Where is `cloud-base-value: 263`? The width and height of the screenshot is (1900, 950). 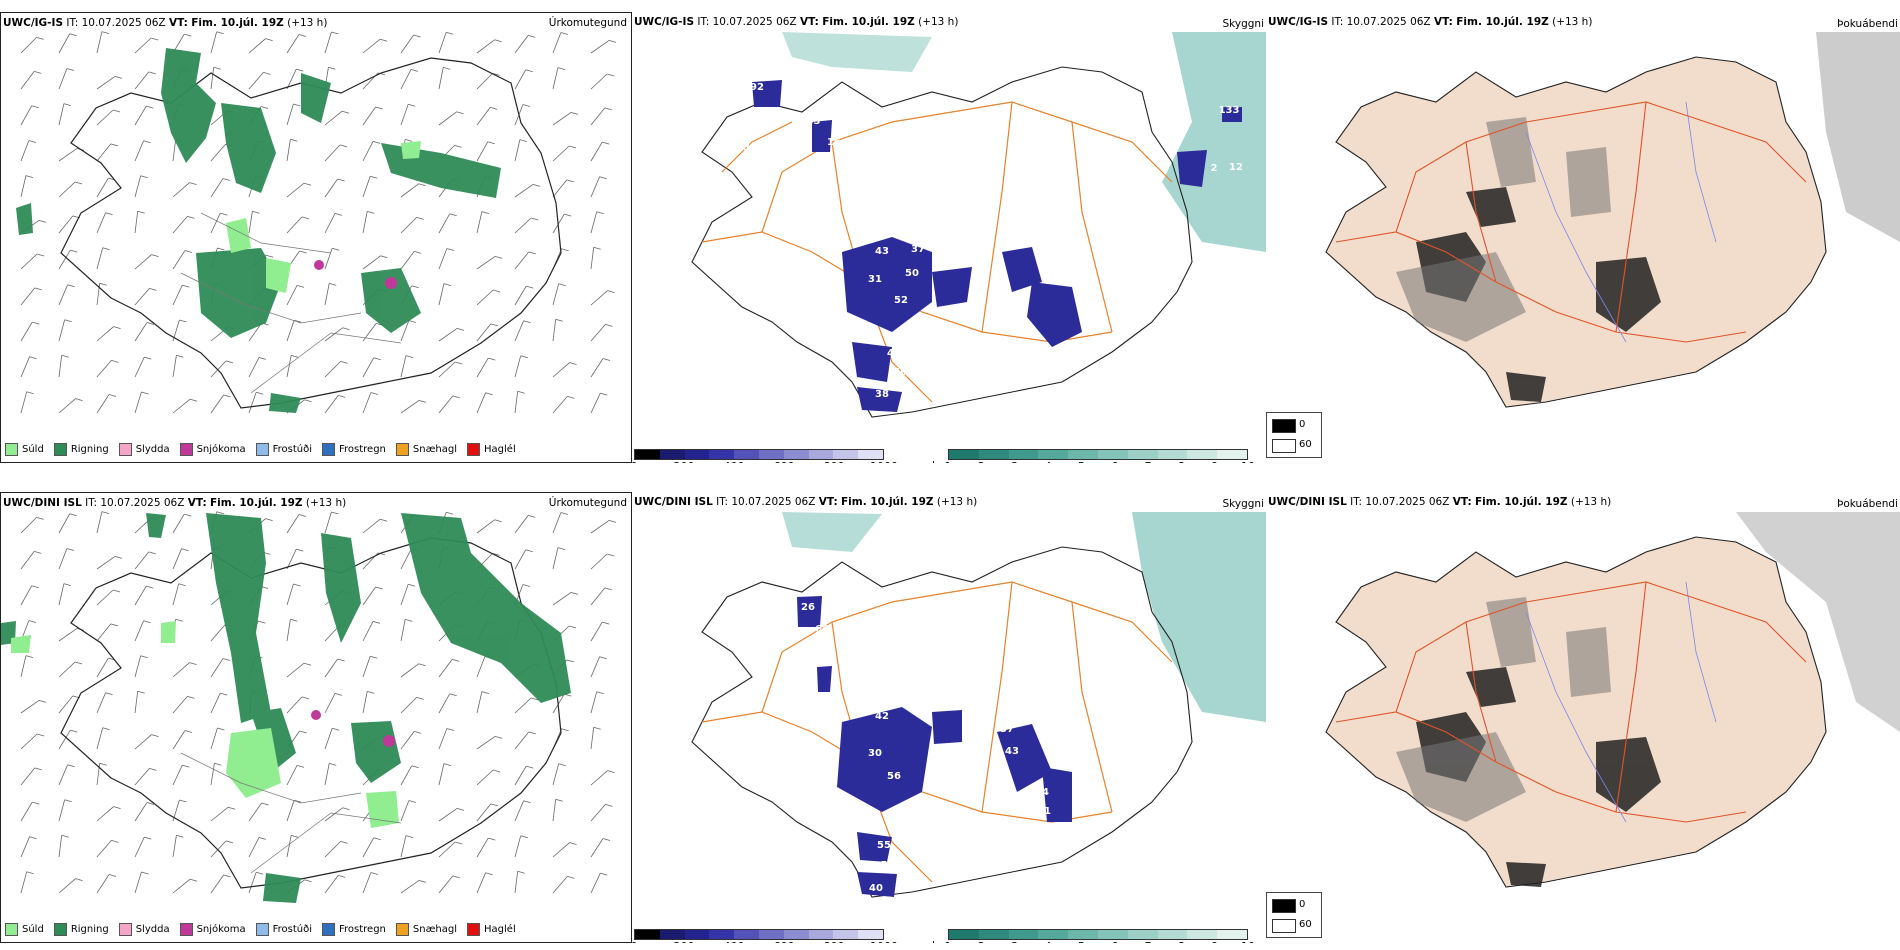
cloud-base-value: 263 is located at coordinates (810, 121).